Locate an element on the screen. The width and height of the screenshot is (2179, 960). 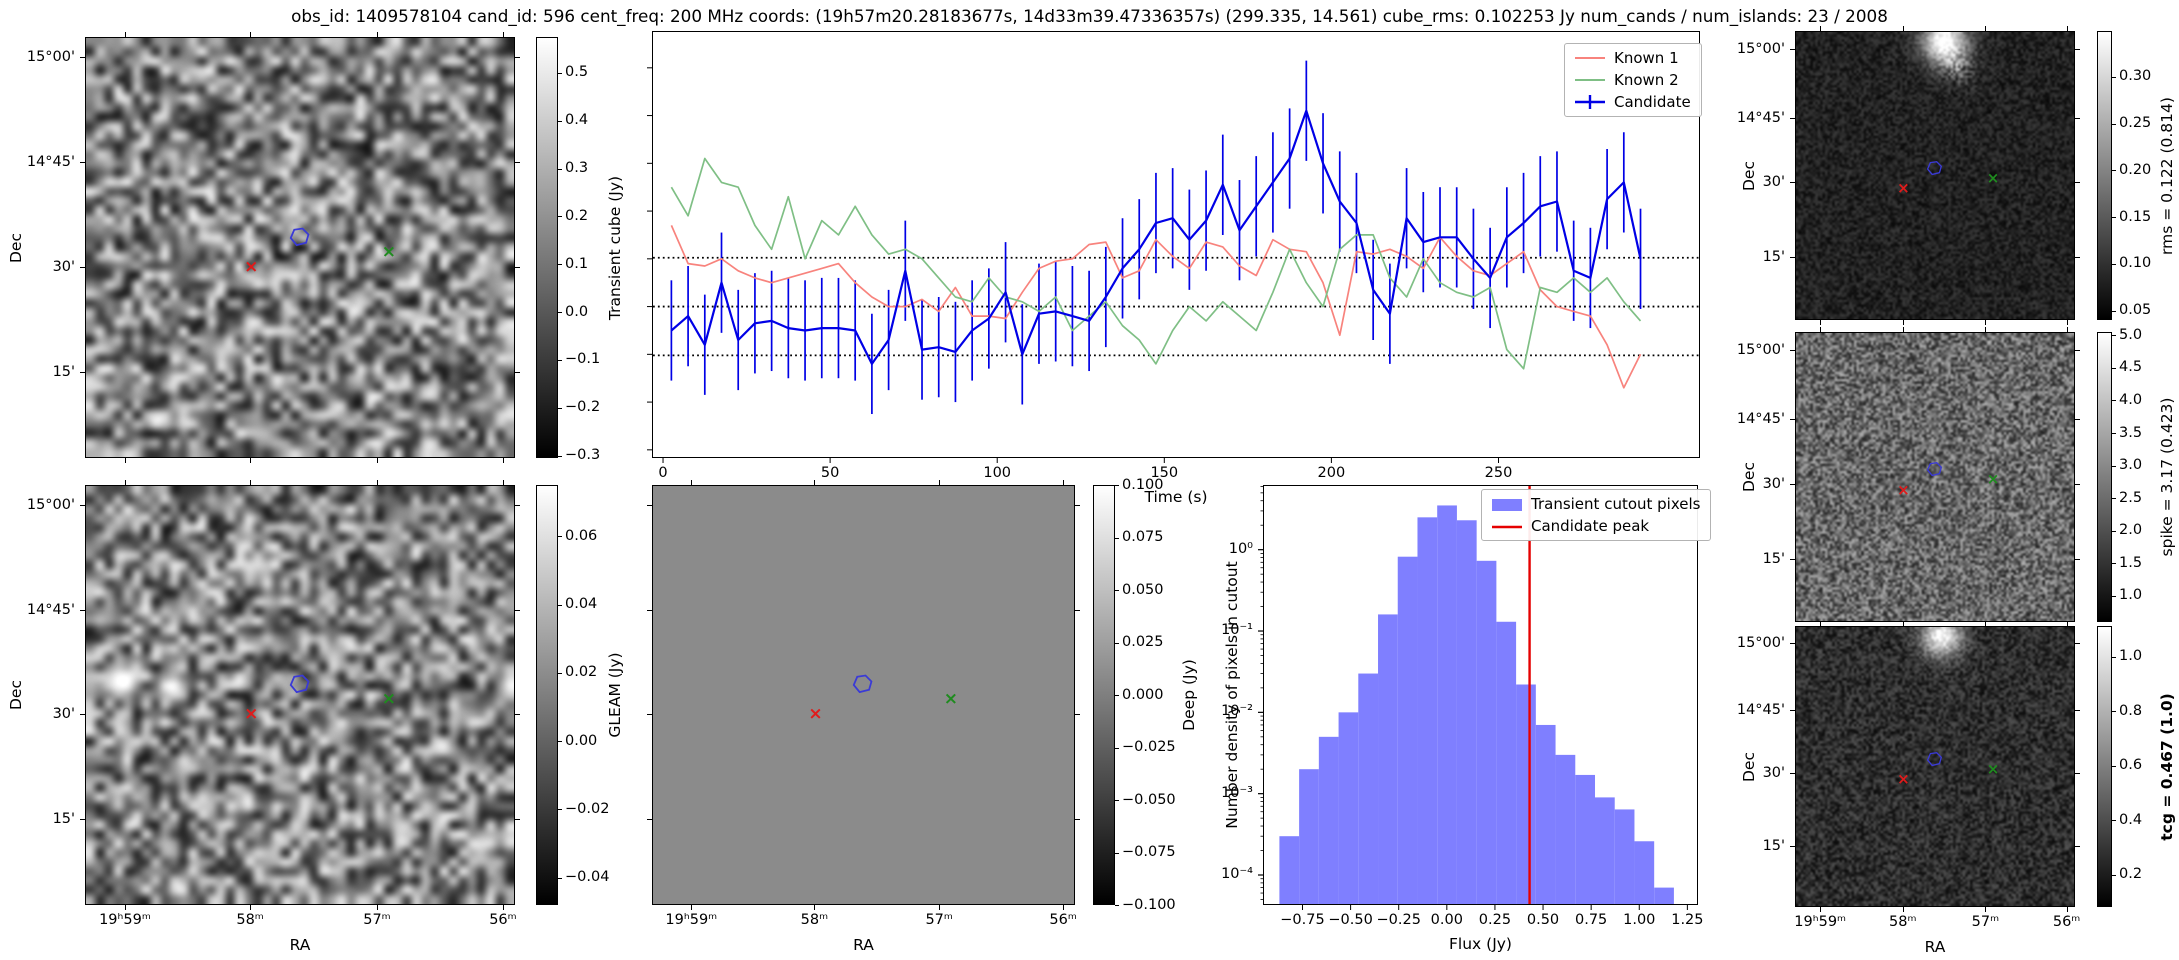
colorbar-transient_cube is located at coordinates (547, 247).